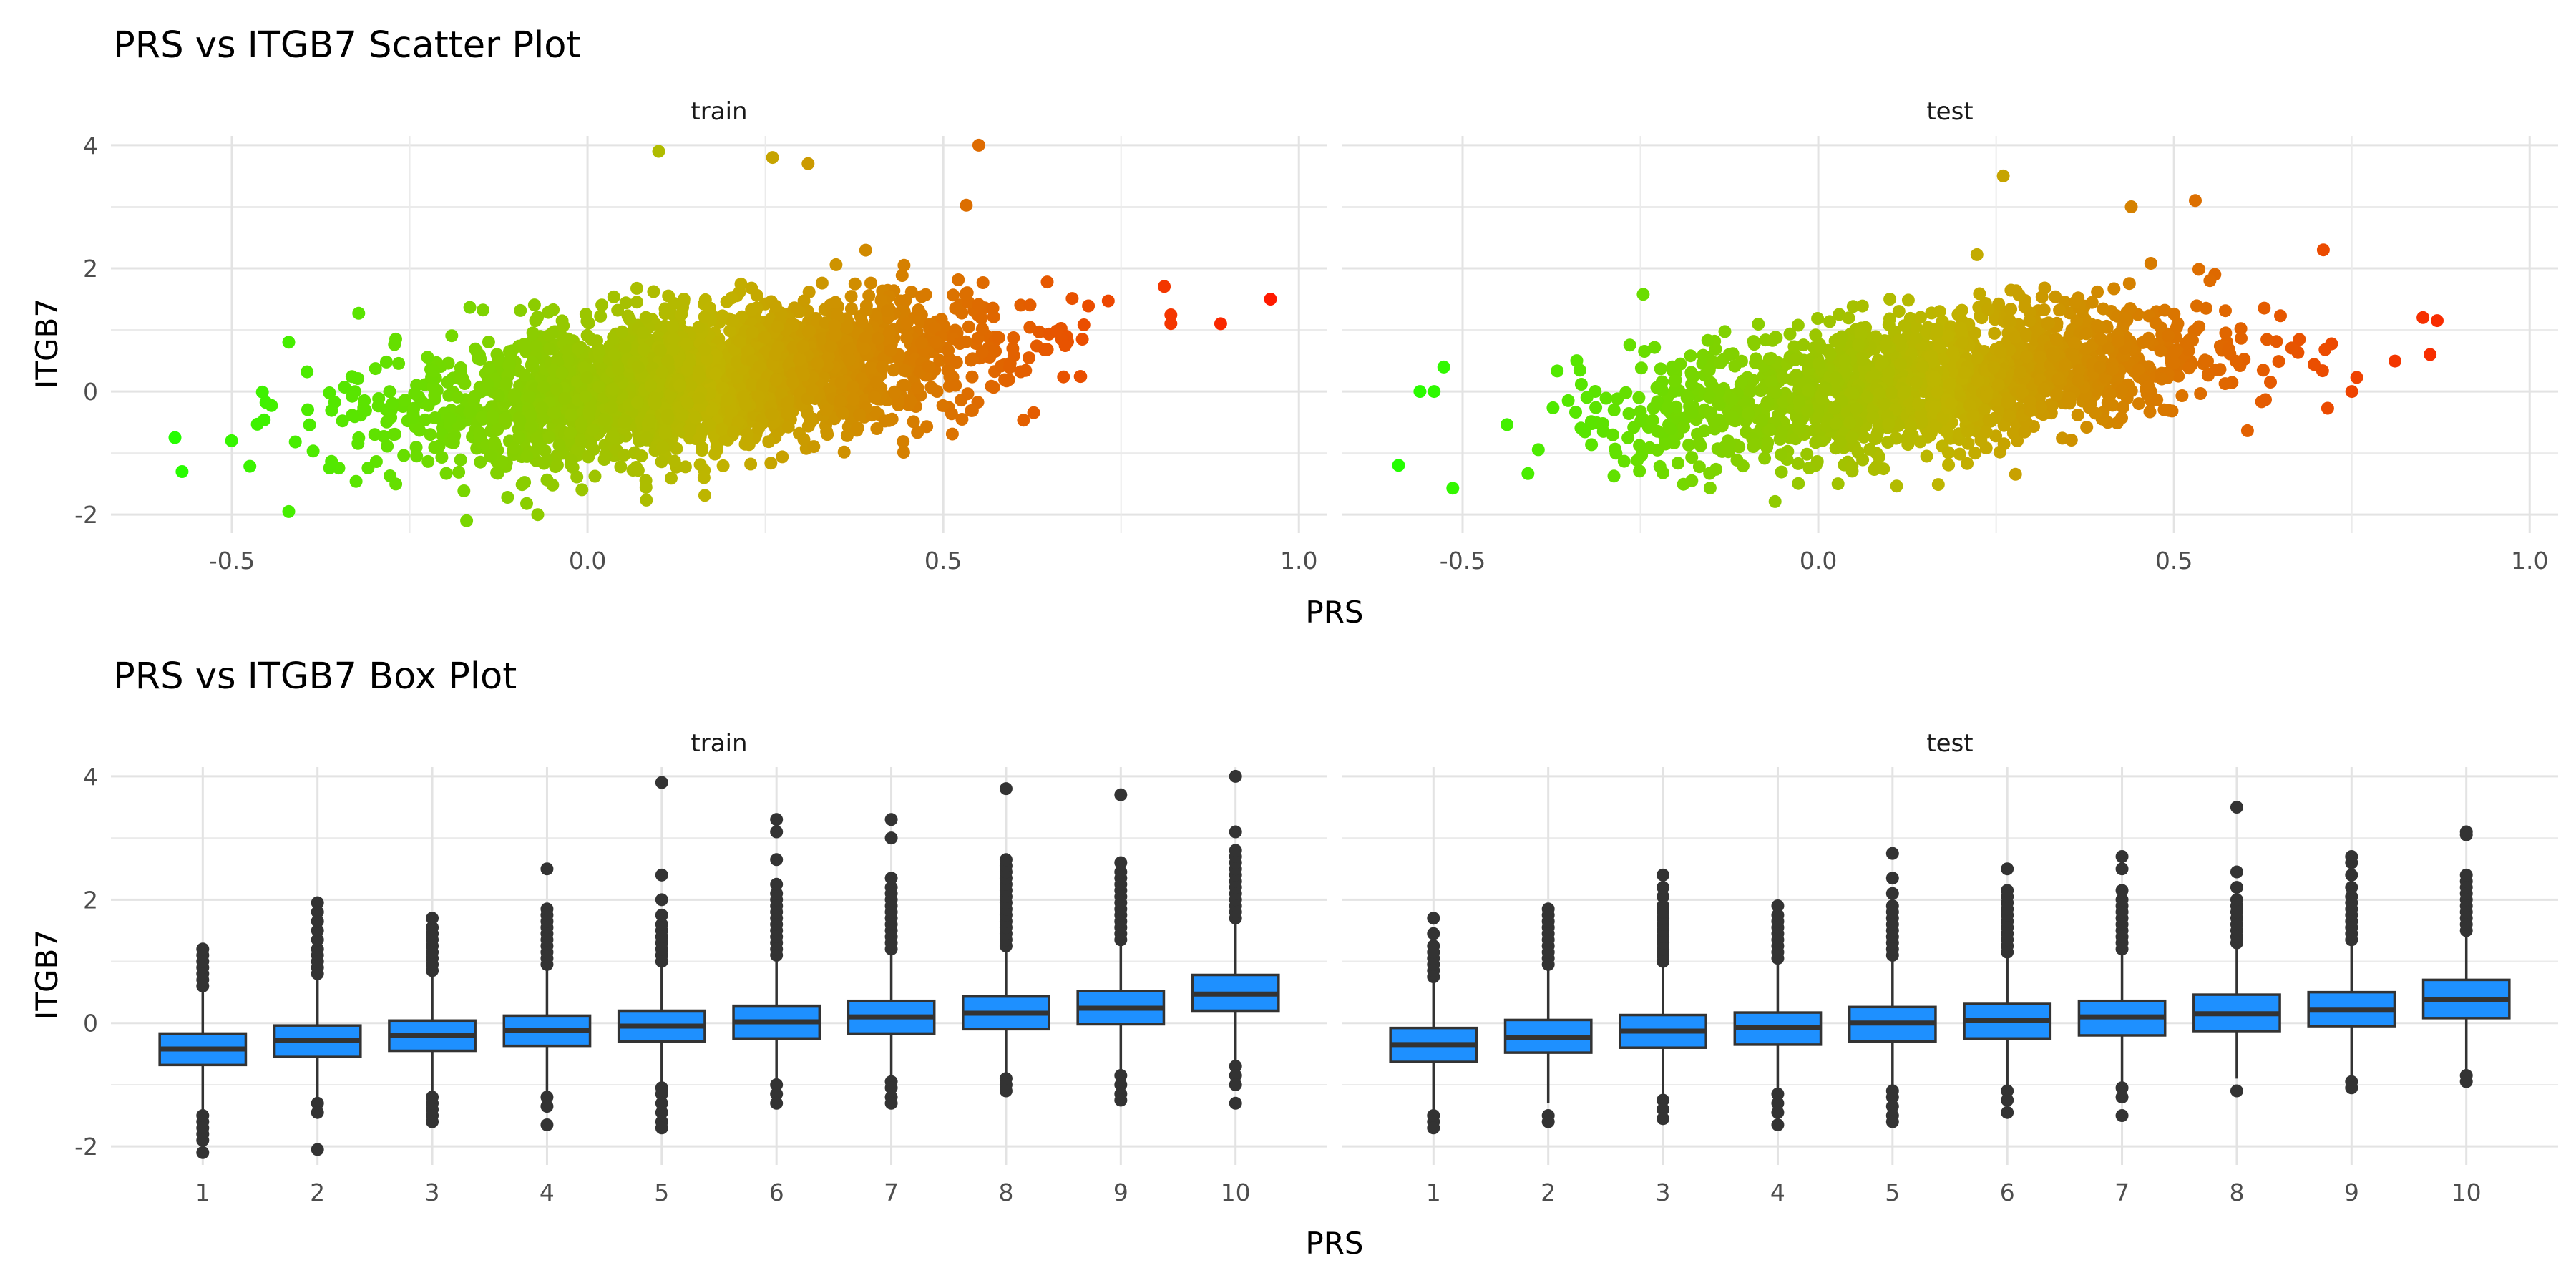 The height and width of the screenshot is (1288, 2576). I want to click on scatter-strip-label-test: test, so click(1949, 111).